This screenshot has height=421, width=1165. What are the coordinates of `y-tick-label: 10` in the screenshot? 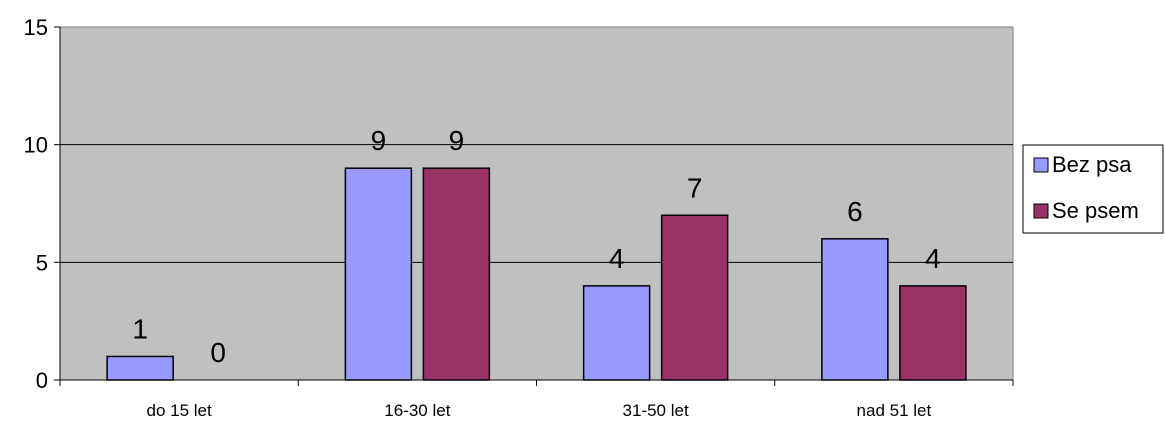 It's located at (36, 145).